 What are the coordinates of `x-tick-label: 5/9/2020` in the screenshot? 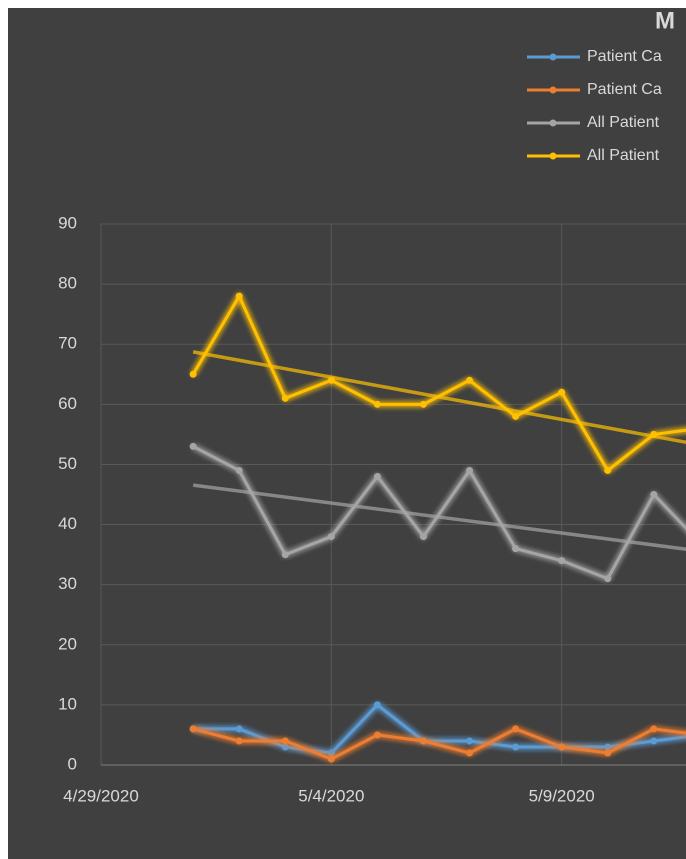 It's located at (562, 795).